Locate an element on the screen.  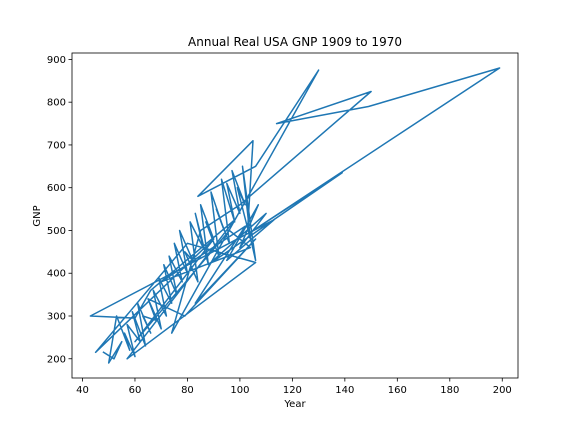
x-tick-label: 180 is located at coordinates (449, 390).